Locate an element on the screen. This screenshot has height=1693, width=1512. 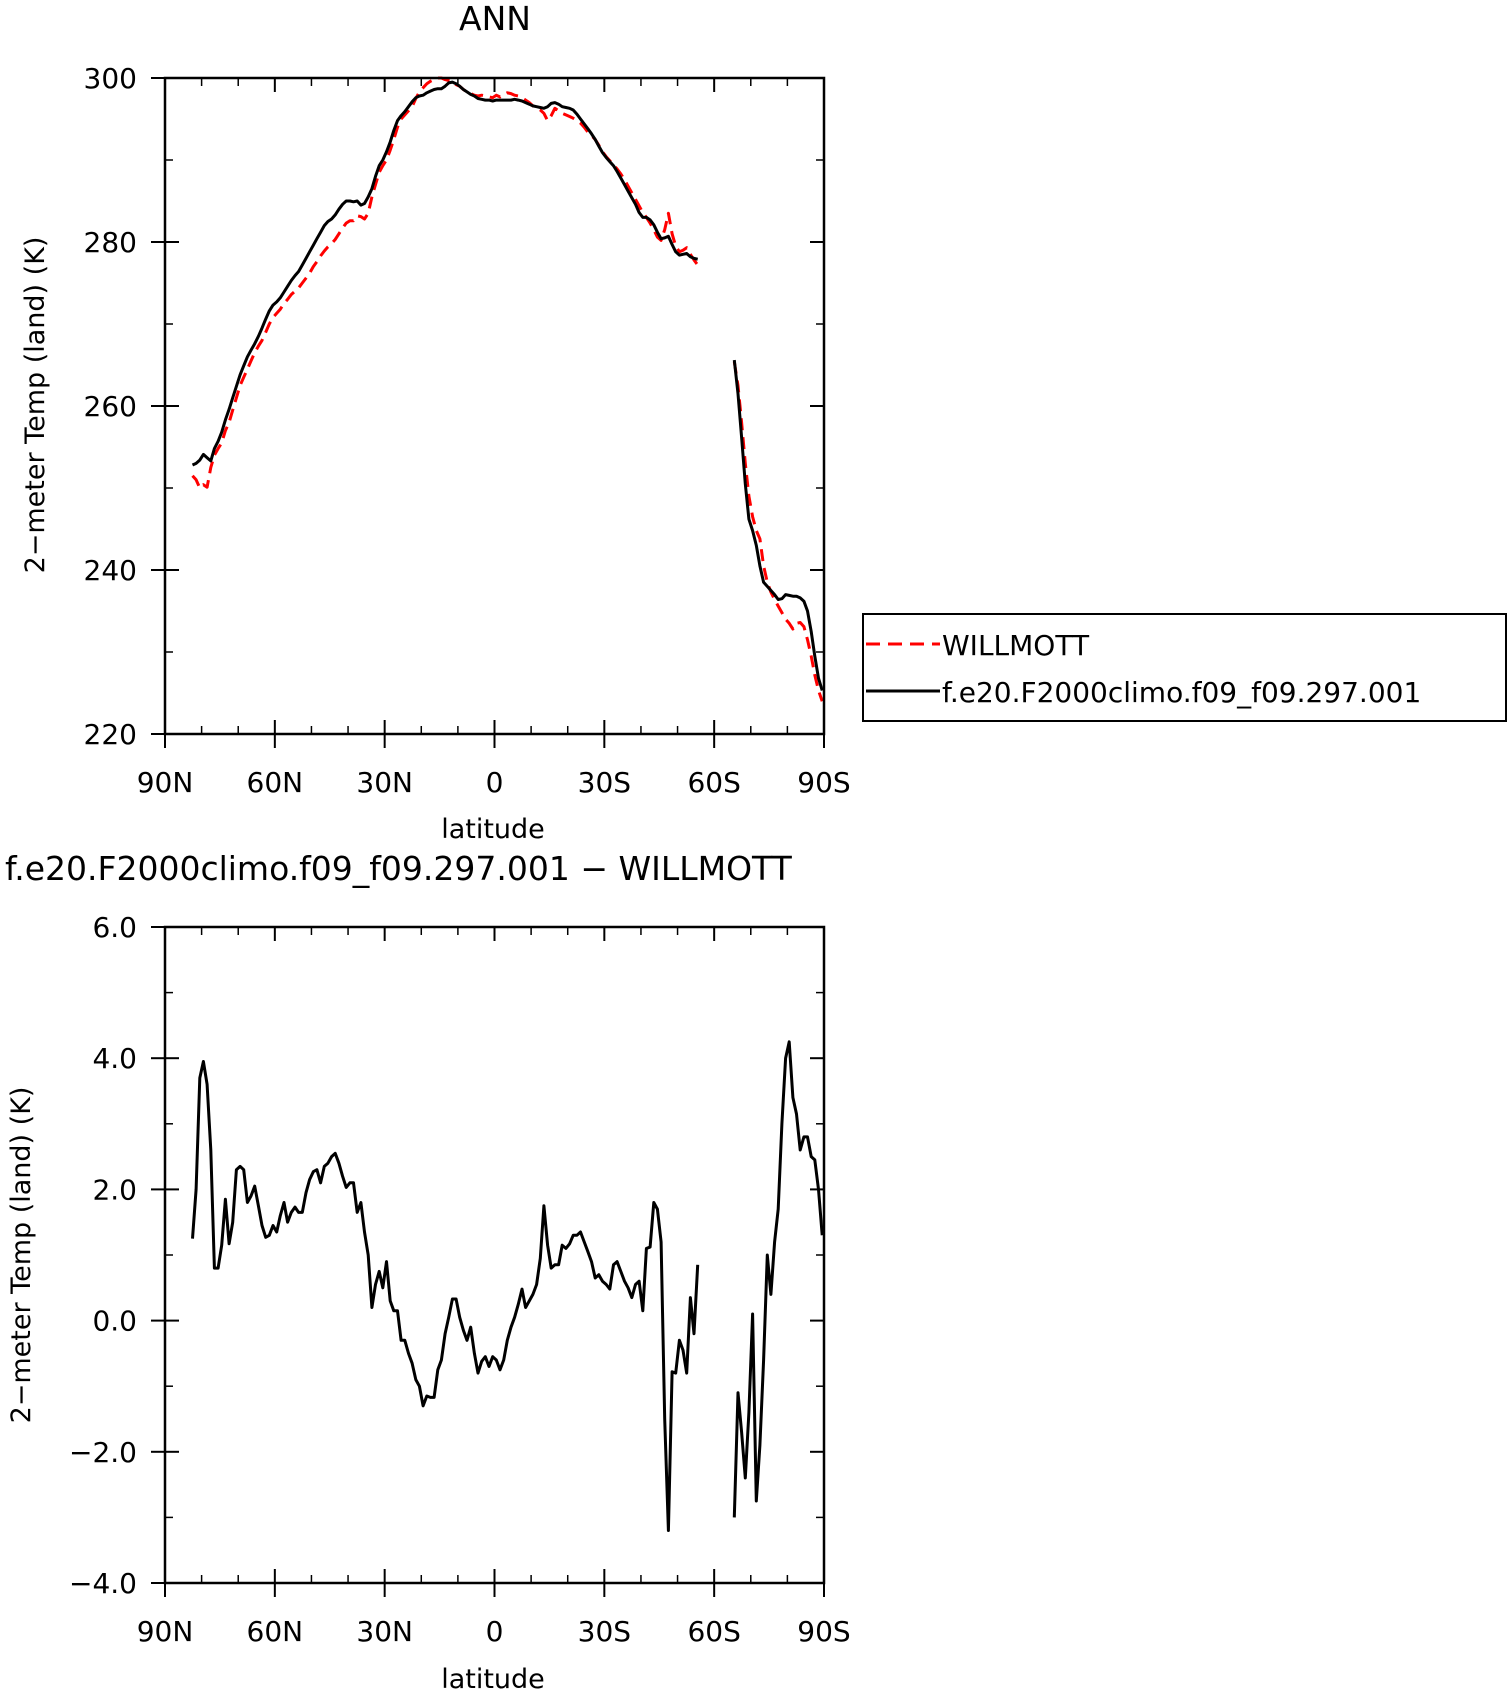
bottom-y-tick-label: −4.0 is located at coordinates (103, 1583).